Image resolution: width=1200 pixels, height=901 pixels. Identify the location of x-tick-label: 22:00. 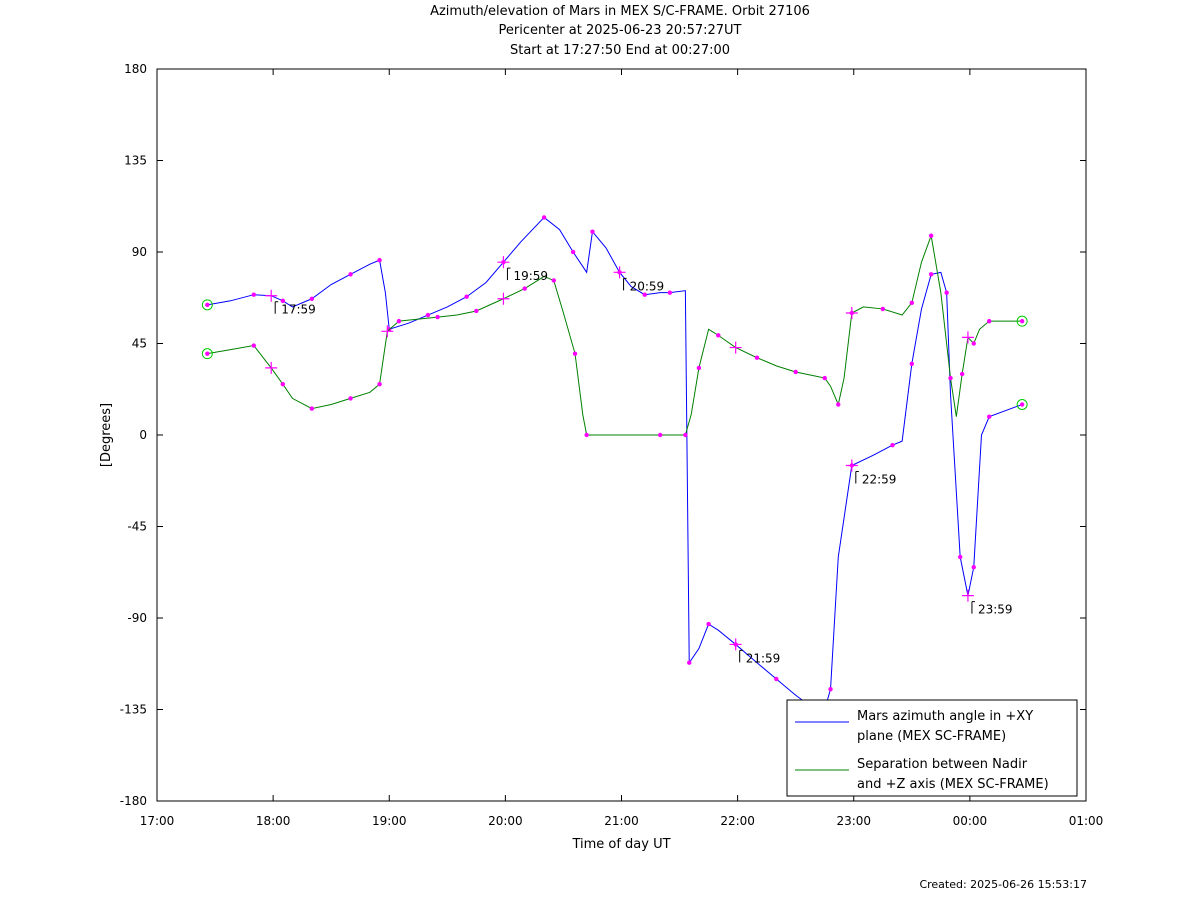
(737, 821).